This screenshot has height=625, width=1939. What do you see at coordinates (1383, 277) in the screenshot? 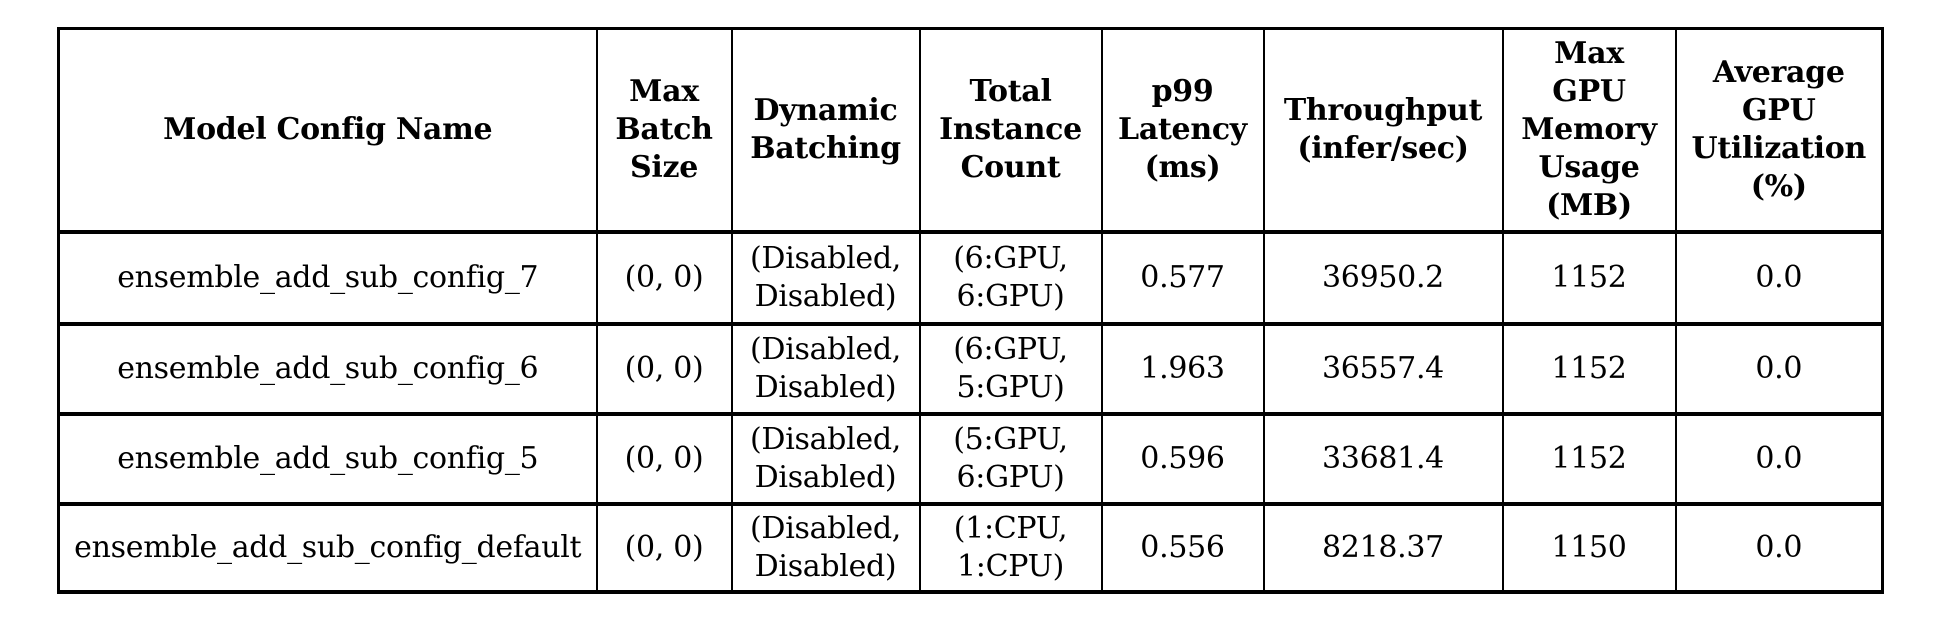
I see `cell-throughput: 36950.2` at bounding box center [1383, 277].